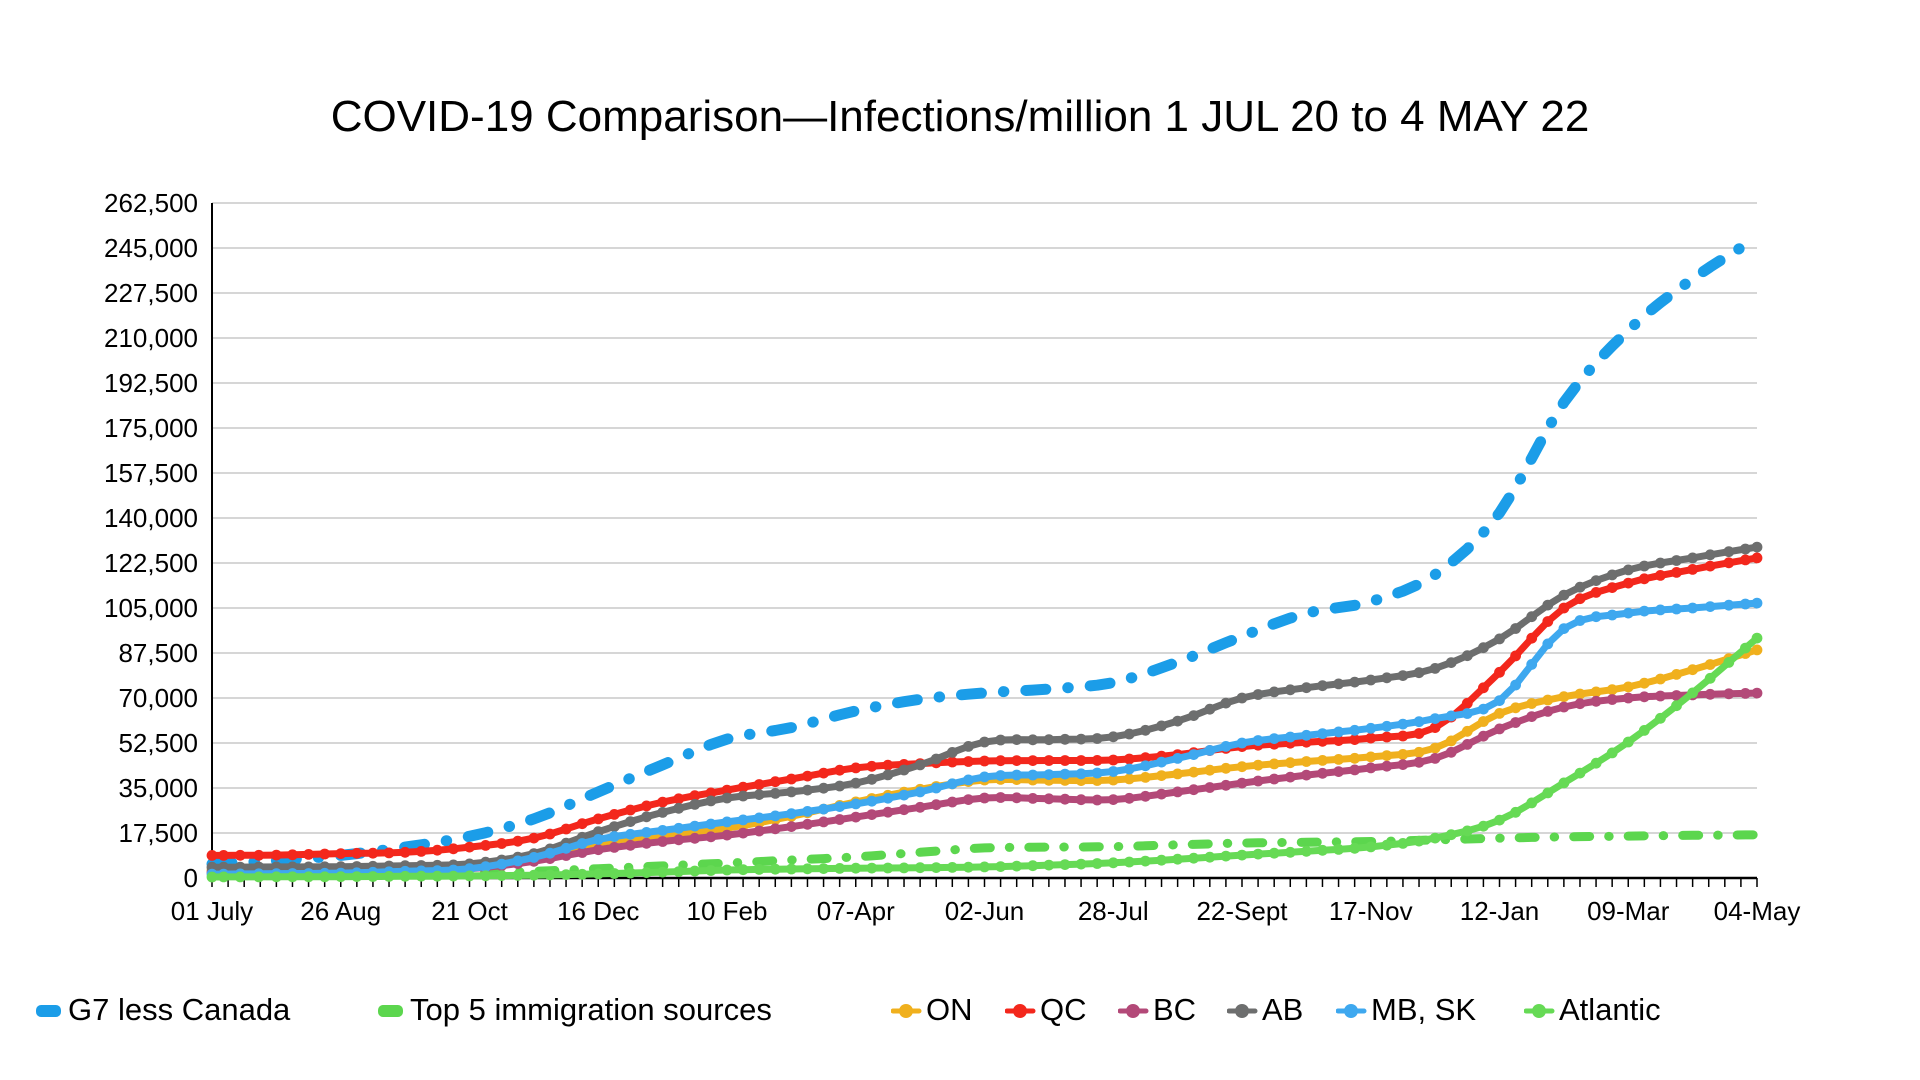  I want to click on legend-label: AB, so click(1283, 1009).